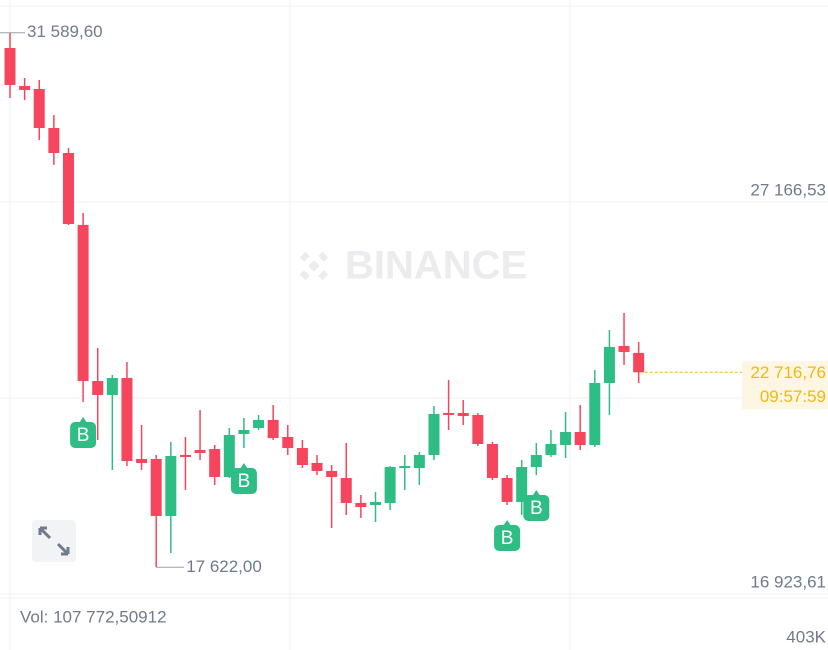 This screenshot has width=828, height=650. What do you see at coordinates (785, 385) in the screenshot?
I see `current-price-badge` at bounding box center [785, 385].